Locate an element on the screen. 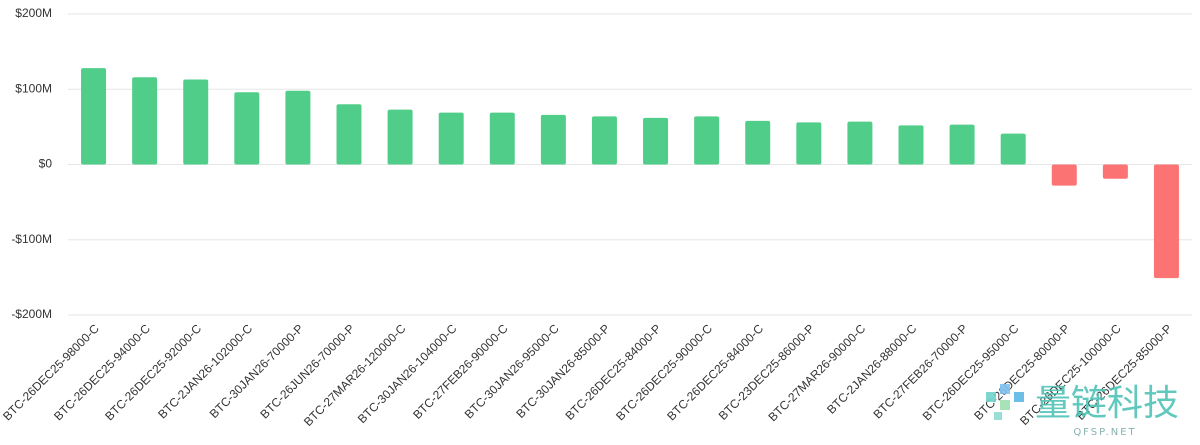 The image size is (1200, 445). y-tick-label: -$200M is located at coordinates (31, 314).